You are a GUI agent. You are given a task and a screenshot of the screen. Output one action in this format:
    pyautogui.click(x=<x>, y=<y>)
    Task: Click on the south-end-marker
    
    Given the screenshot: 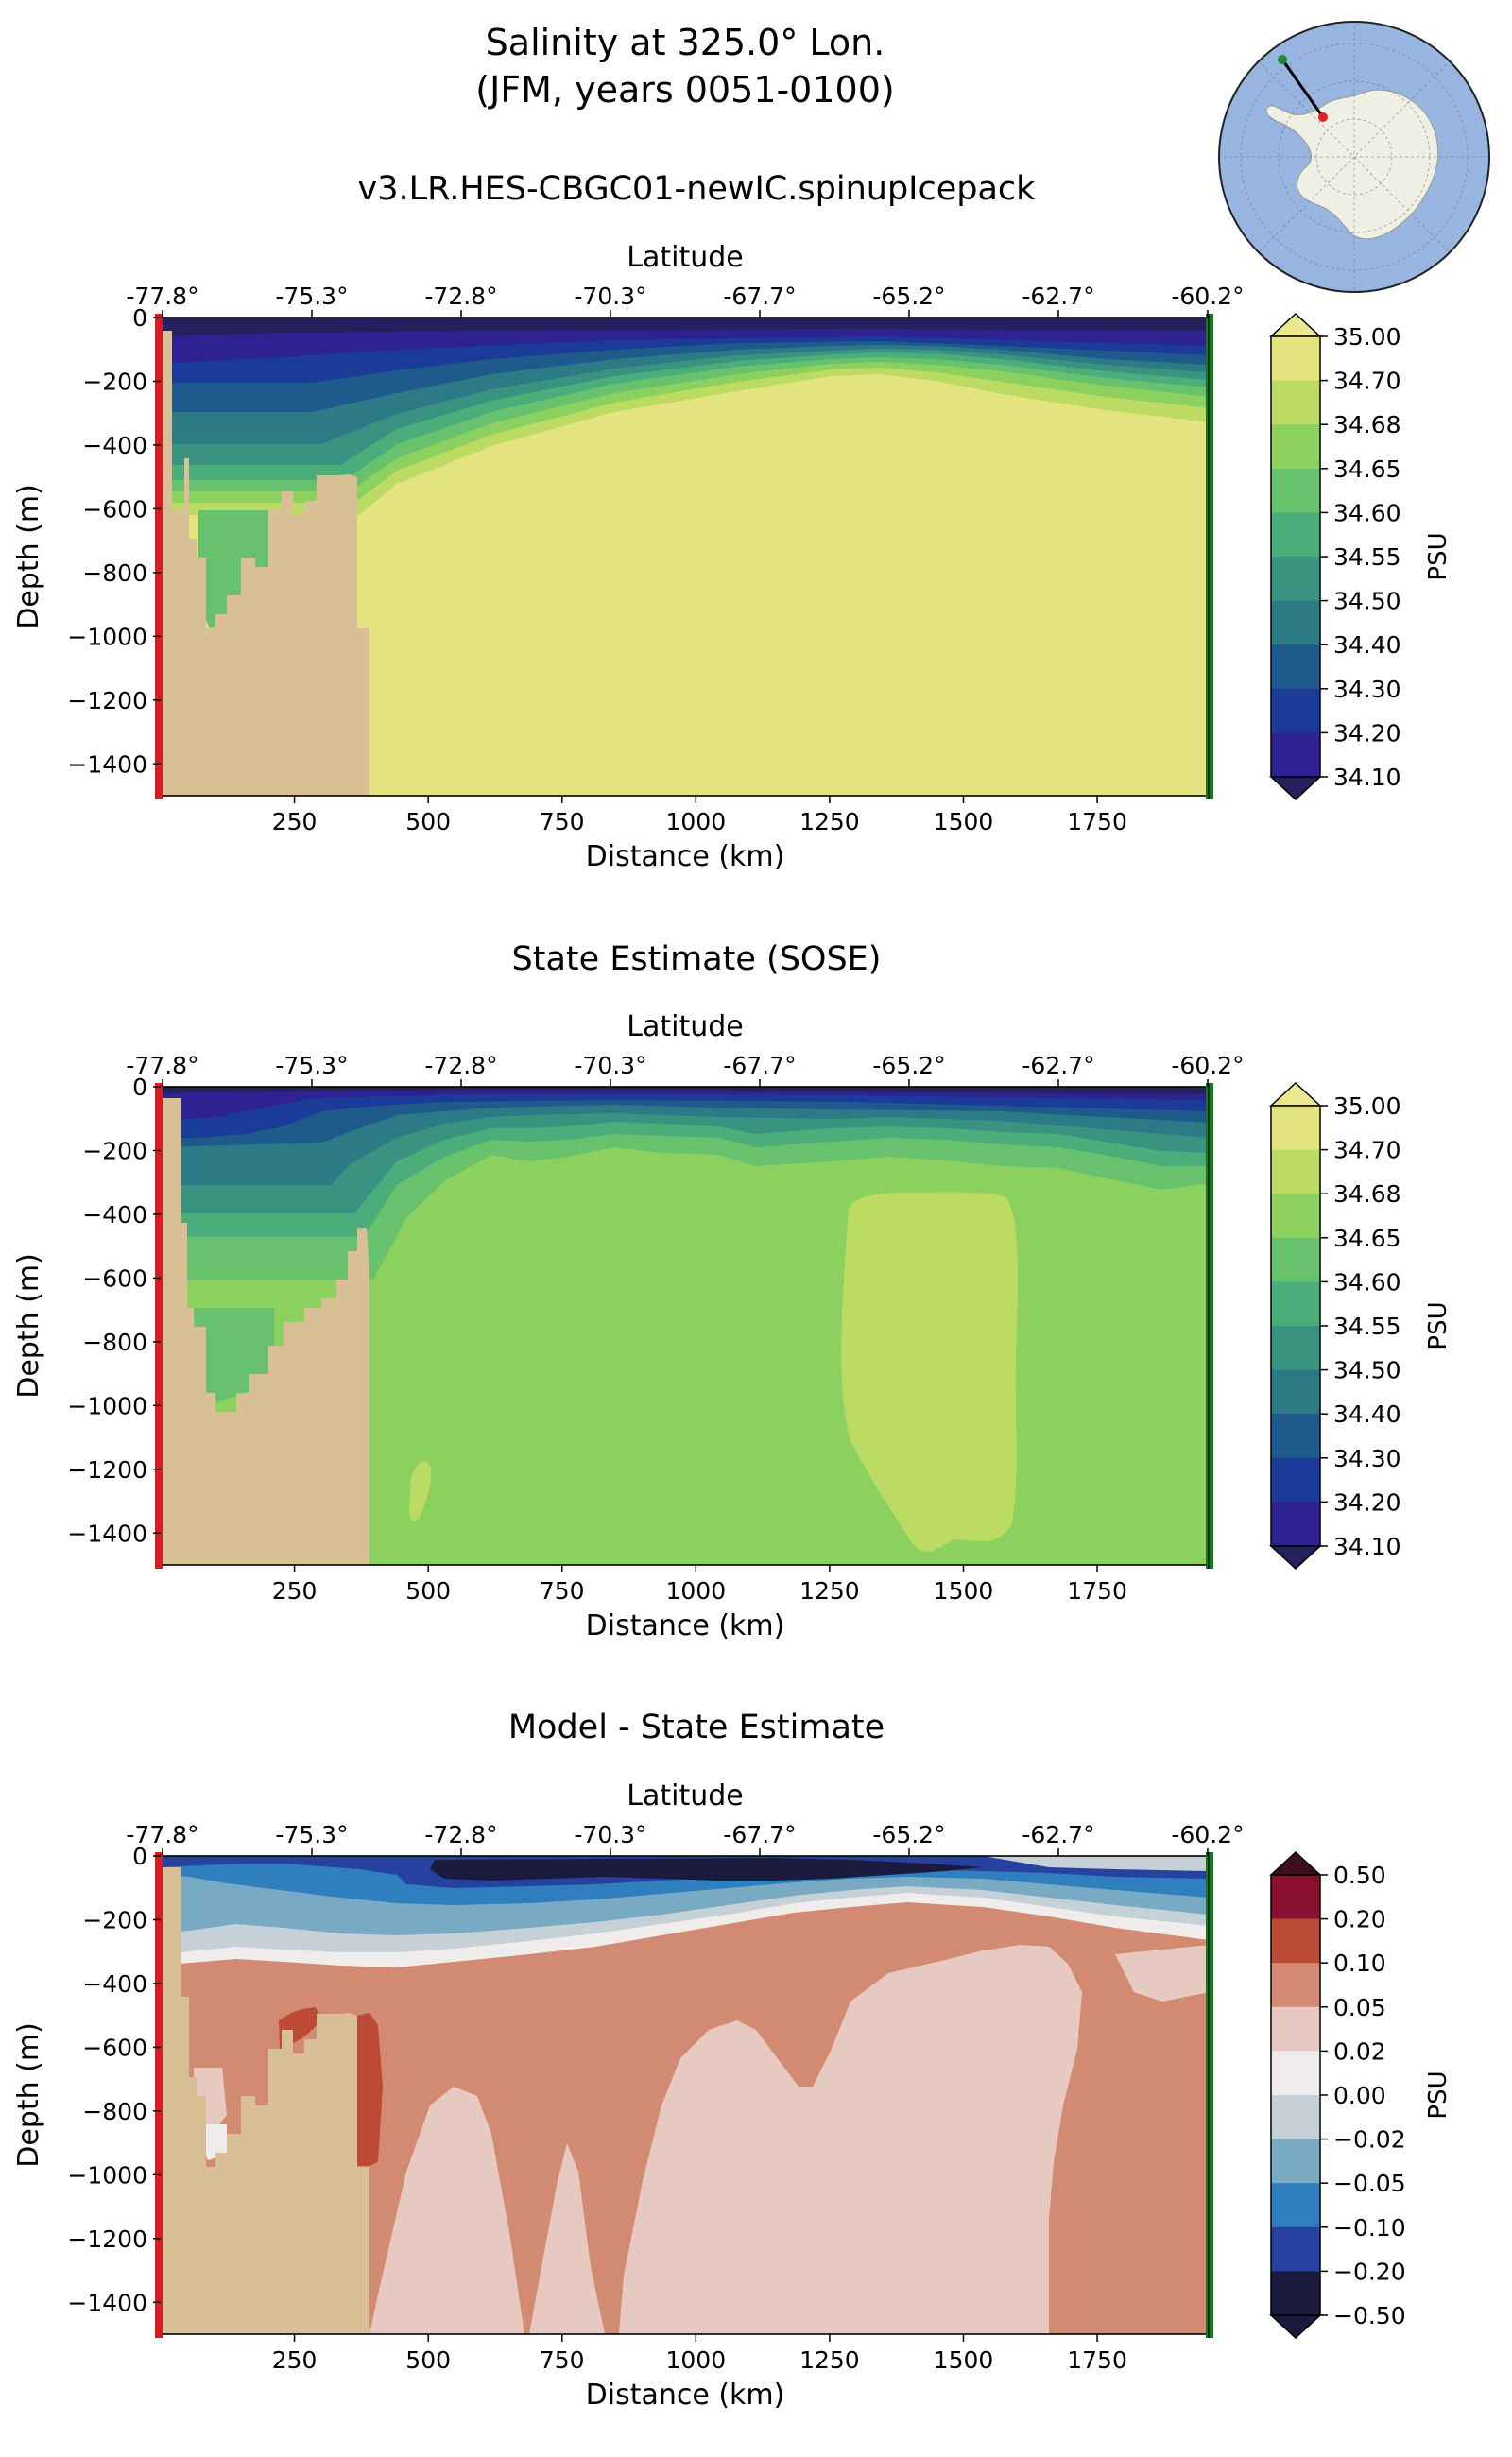 What is the action you would take?
    pyautogui.click(x=159, y=2095)
    